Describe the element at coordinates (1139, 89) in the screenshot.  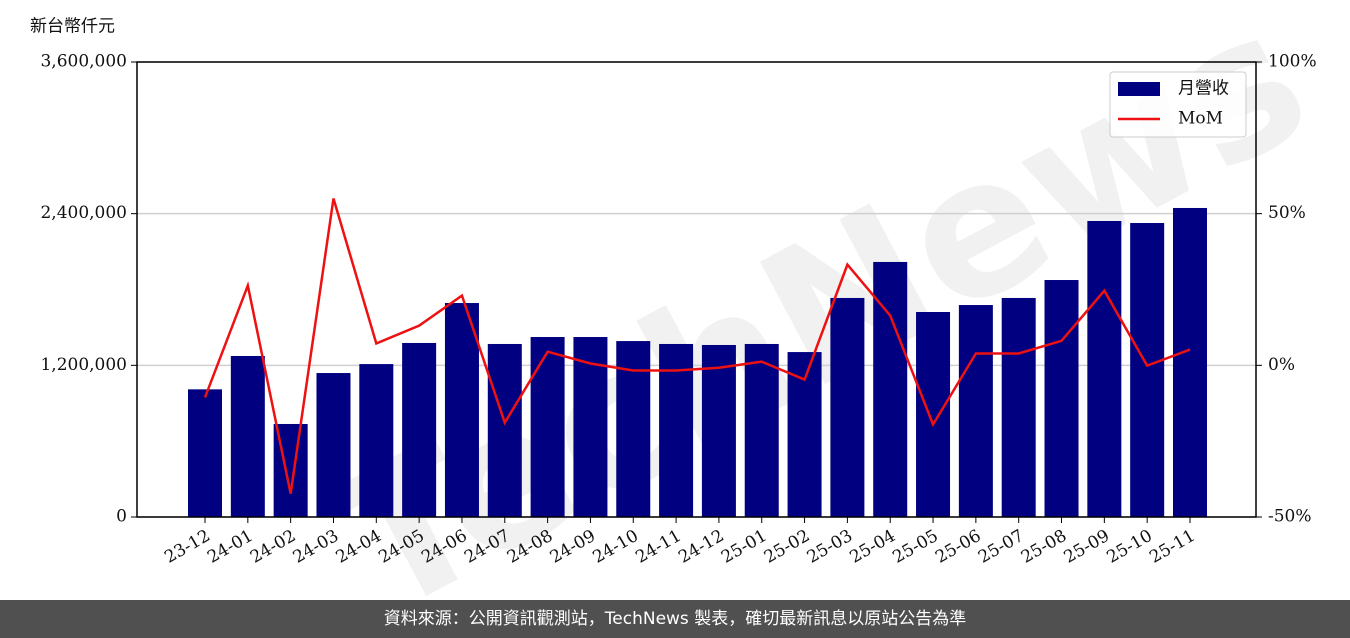
I see `legend-swatch` at that location.